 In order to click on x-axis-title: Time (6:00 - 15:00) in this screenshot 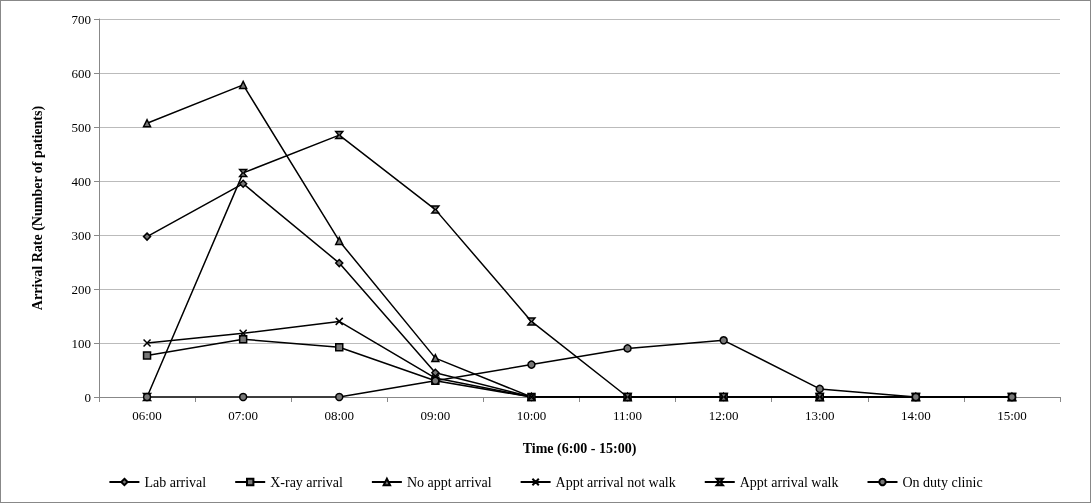, I will do `click(579, 448)`.